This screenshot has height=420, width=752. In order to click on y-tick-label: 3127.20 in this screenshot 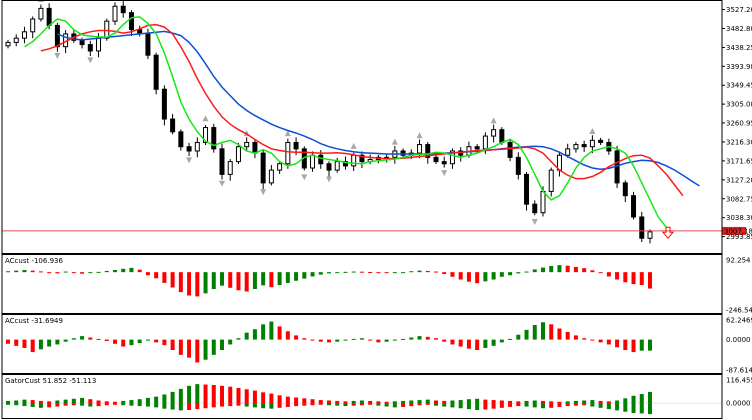, I will do `click(739, 180)`.